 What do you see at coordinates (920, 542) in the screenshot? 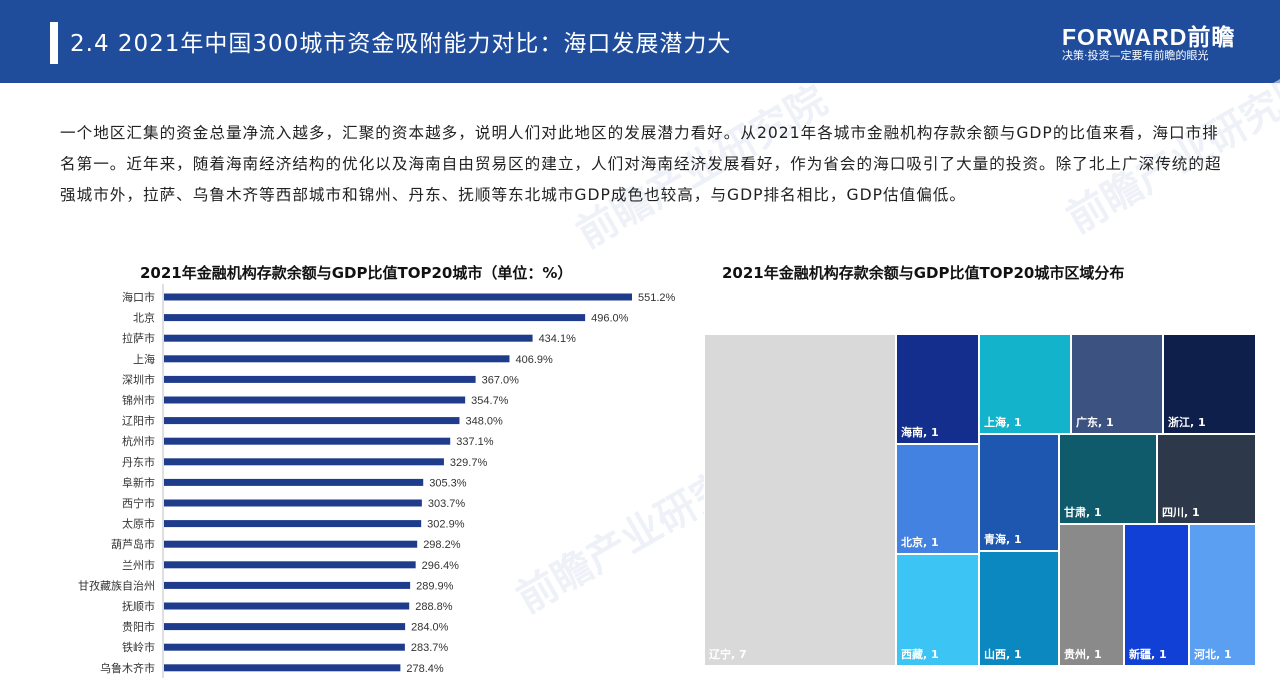
I see `treemap-label: 北京, 1` at bounding box center [920, 542].